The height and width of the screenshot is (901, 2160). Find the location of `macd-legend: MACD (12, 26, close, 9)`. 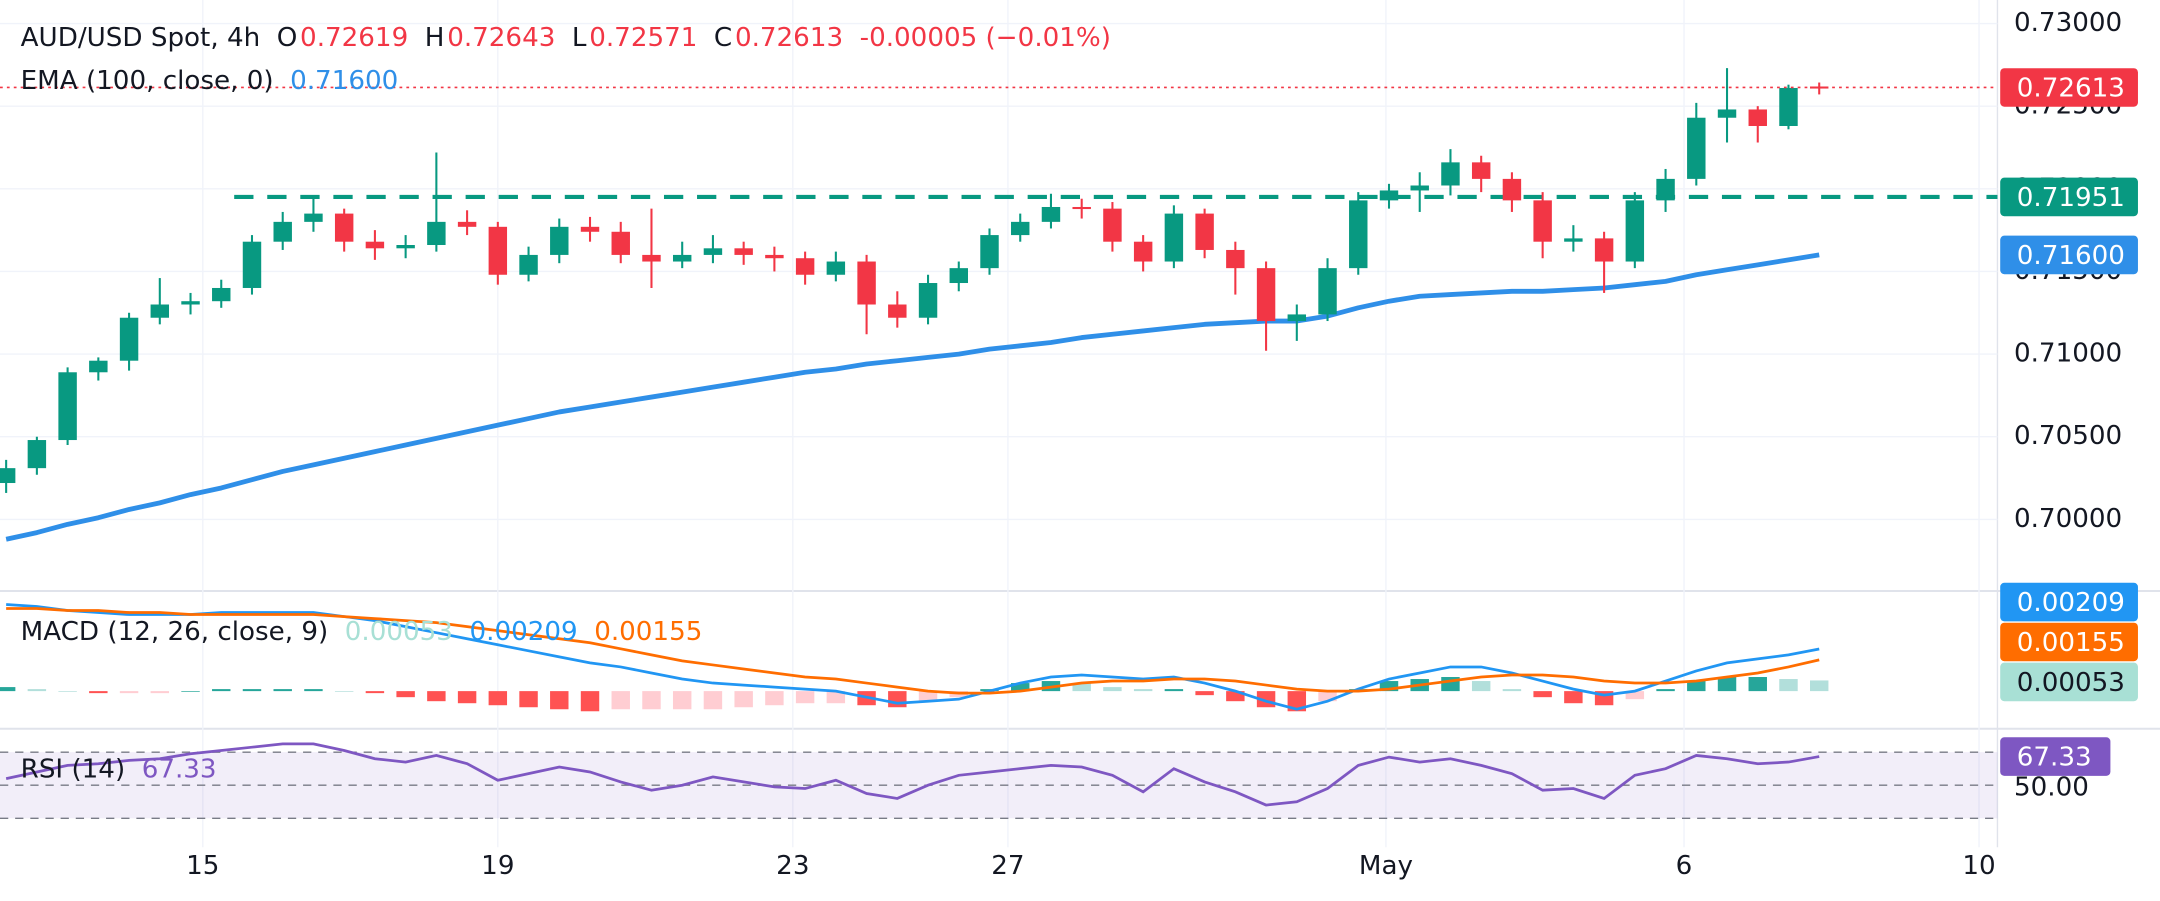

macd-legend: MACD (12, 26, close, 9) is located at coordinates (175, 632).